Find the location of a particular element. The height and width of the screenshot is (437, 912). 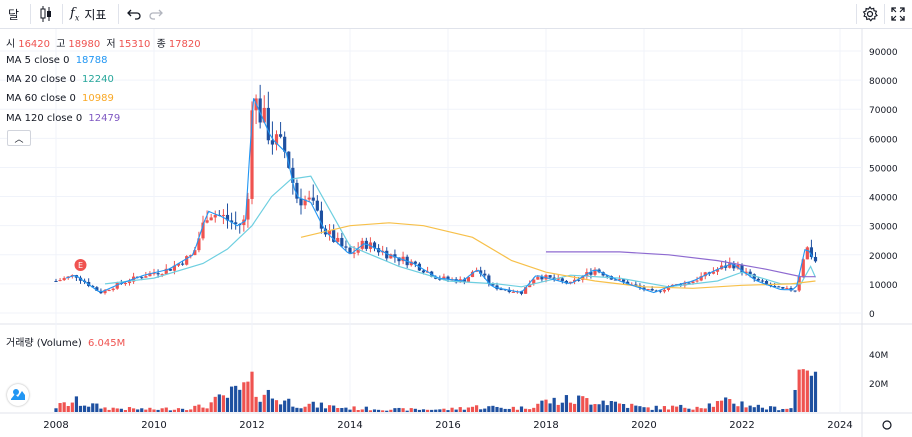

toolbar-divider is located at coordinates (856, 14).